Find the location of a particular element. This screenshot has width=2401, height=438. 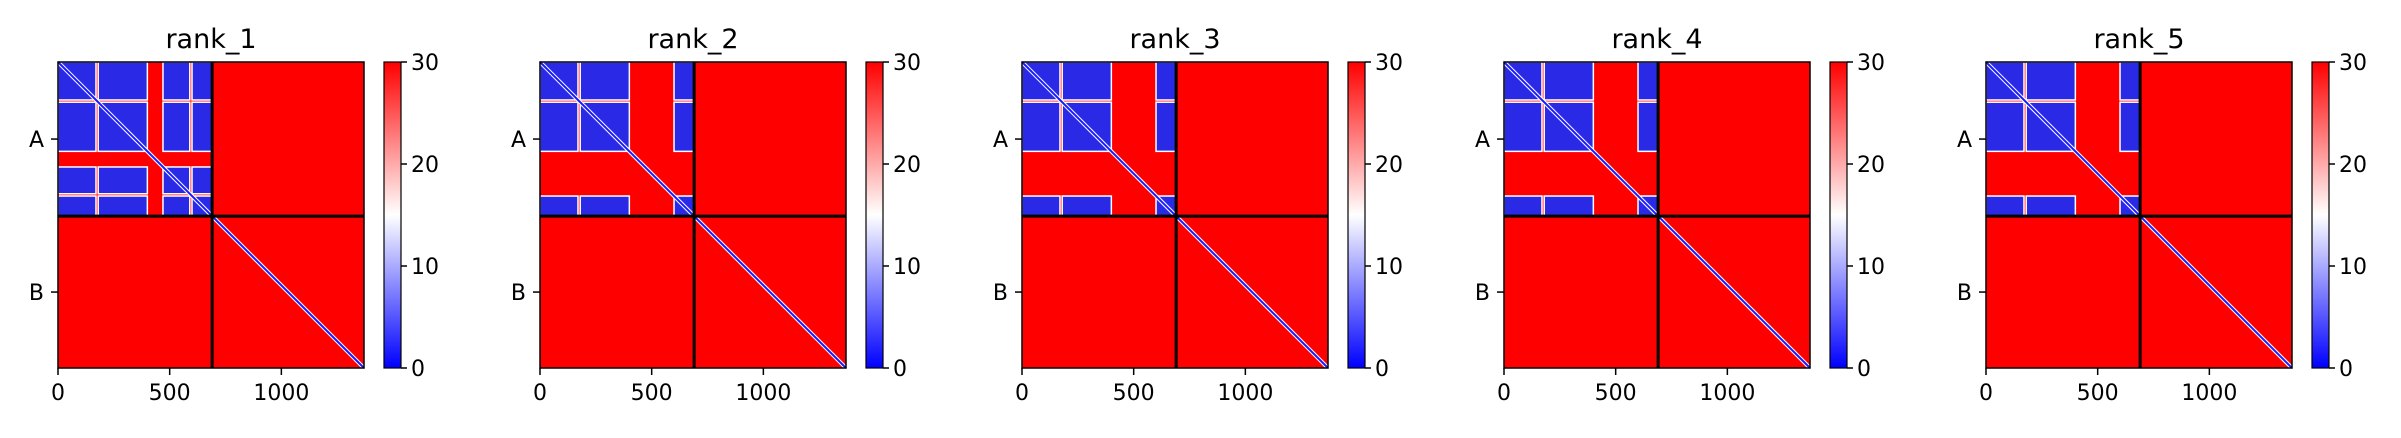

panel-title: rank_5 is located at coordinates (2138, 39).